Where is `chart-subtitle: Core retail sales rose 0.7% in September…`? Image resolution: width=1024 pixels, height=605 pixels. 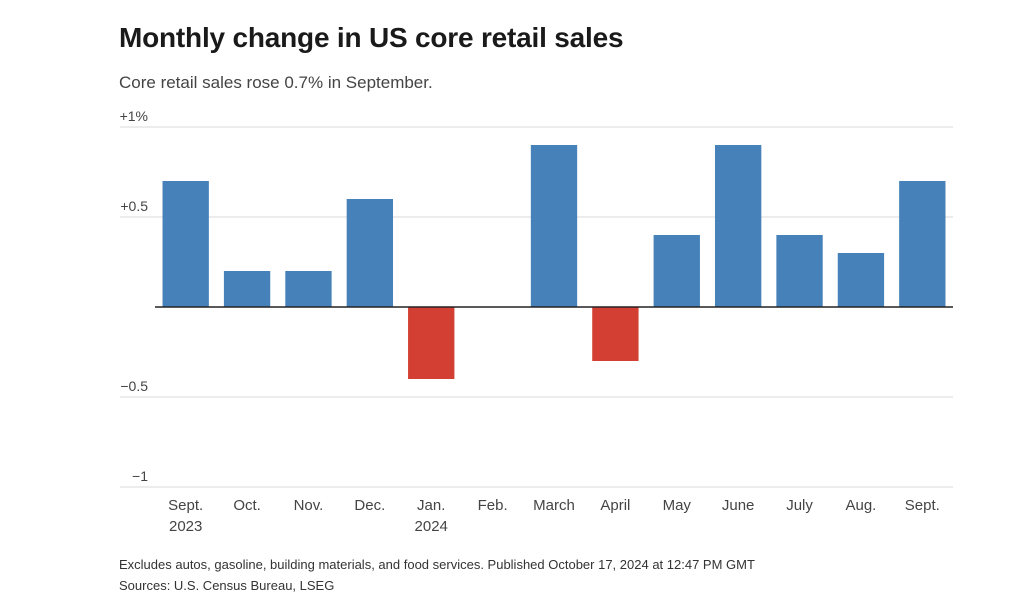 chart-subtitle: Core retail sales rose 0.7% in September… is located at coordinates (276, 82).